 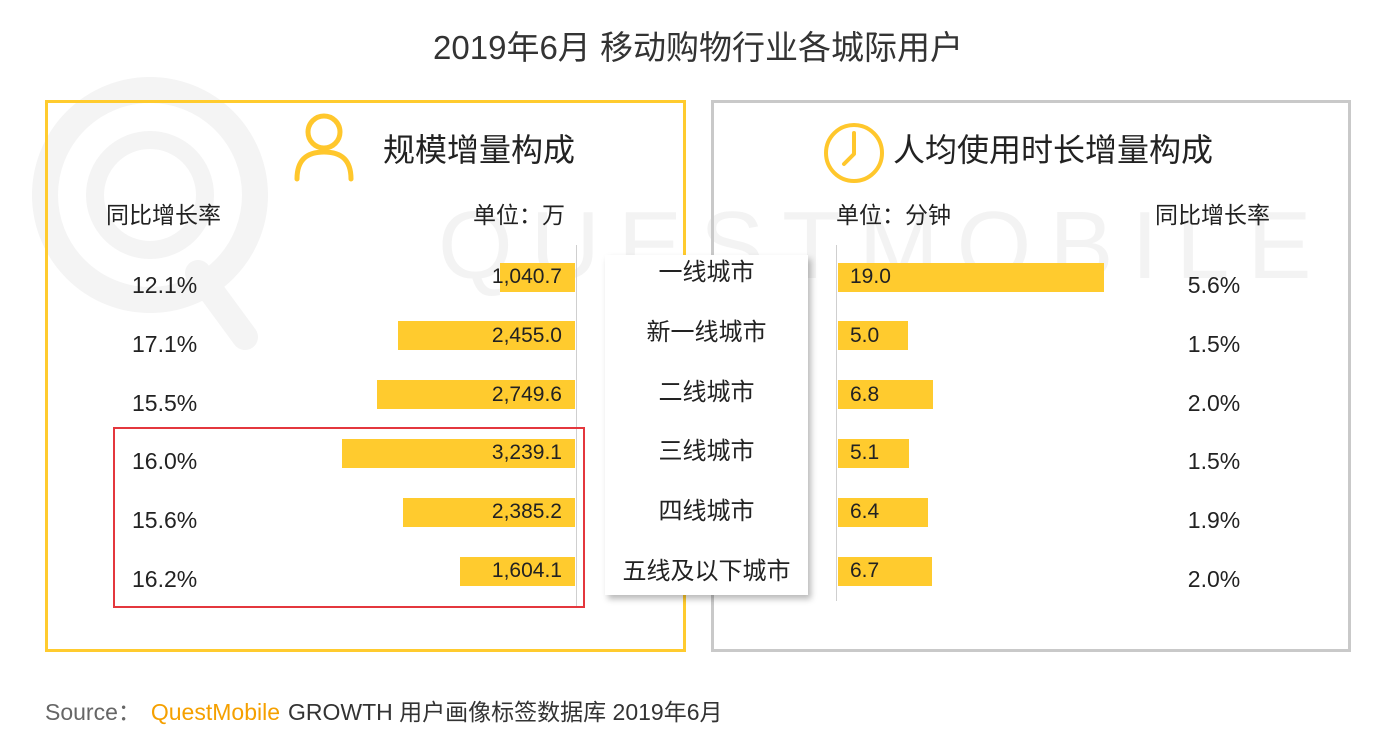 I want to click on category-card: 一线城市新一线城市二线城市三线城市四线城市五线及以下城市, so click(x=706, y=425).